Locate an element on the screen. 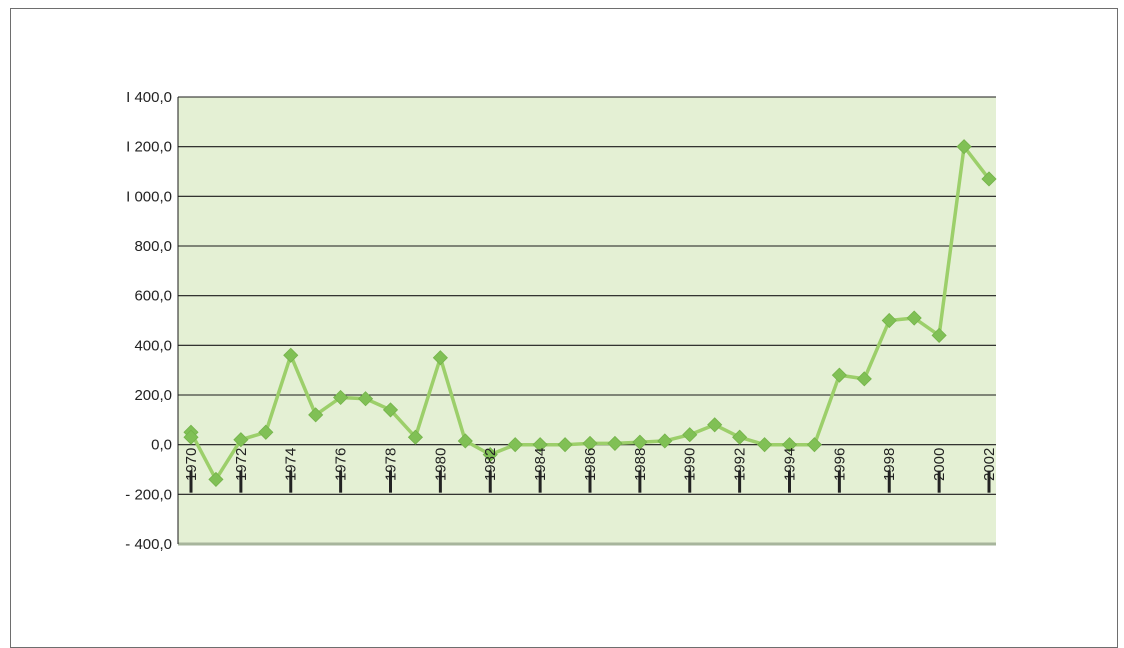  y-tick-label: - 400,0 is located at coordinates (148, 544).